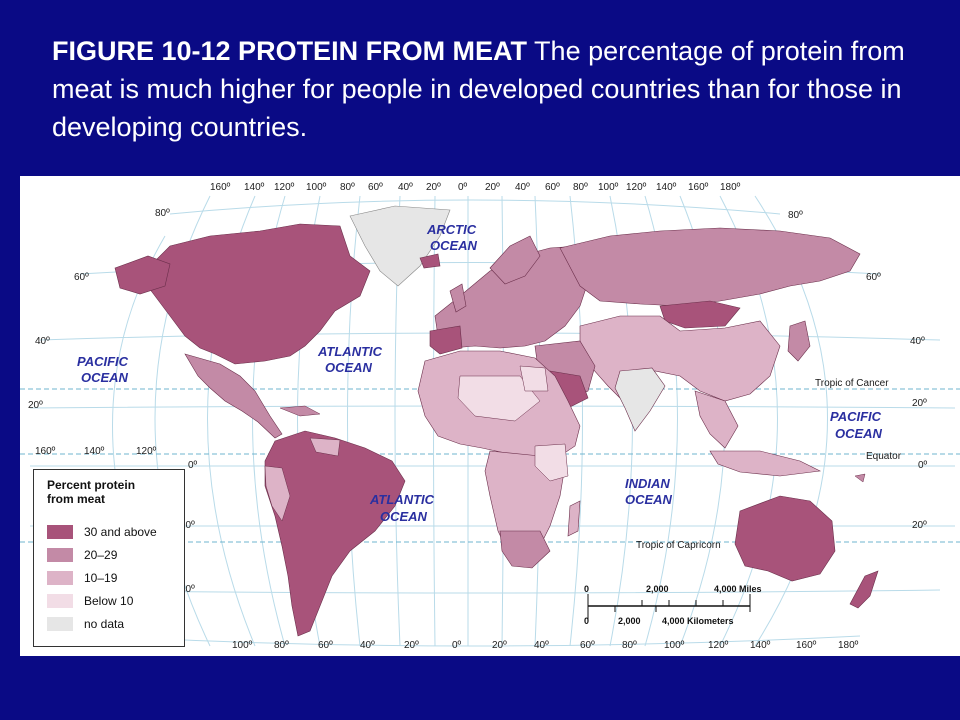  I want to click on scale-miles-4000: 4,000 Miles, so click(738, 589).